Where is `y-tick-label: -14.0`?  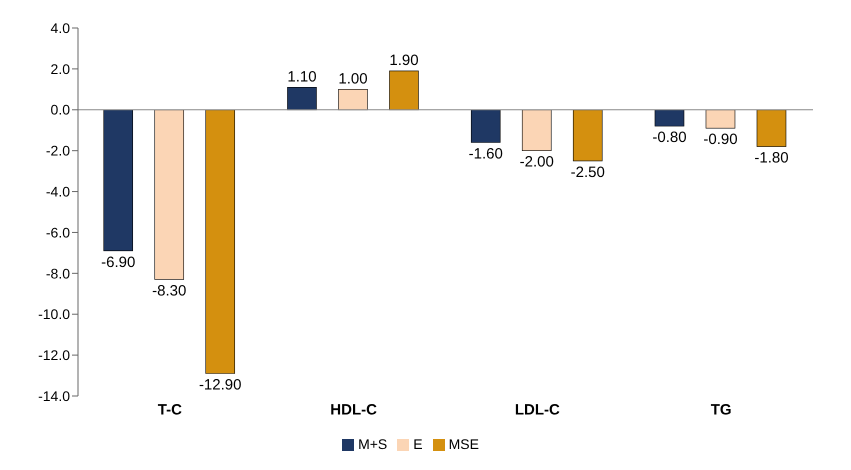 y-tick-label: -14.0 is located at coordinates (54, 396).